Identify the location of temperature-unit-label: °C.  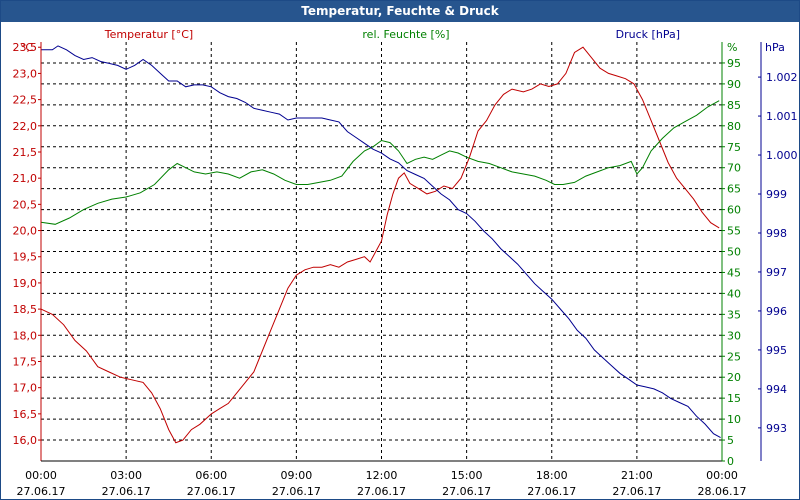
(27, 47).